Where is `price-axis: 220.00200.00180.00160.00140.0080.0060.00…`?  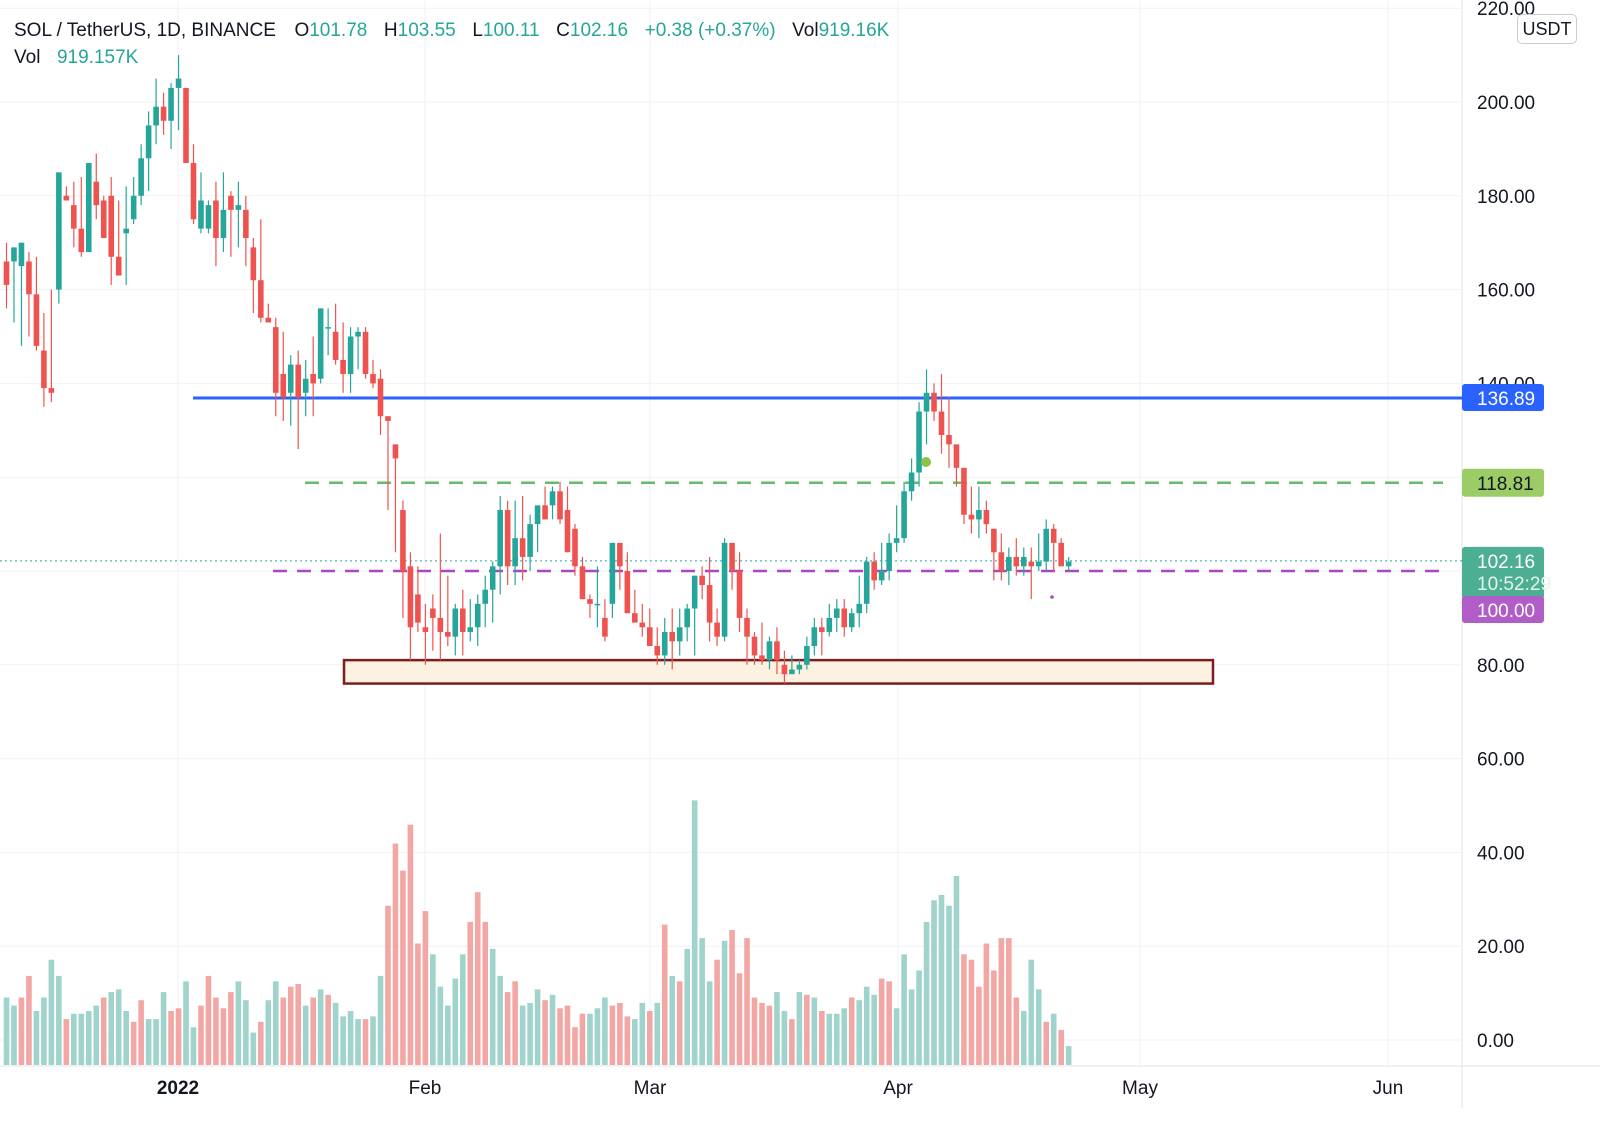 price-axis: 220.00200.00180.00160.00140.0080.0060.00… is located at coordinates (1506, 526).